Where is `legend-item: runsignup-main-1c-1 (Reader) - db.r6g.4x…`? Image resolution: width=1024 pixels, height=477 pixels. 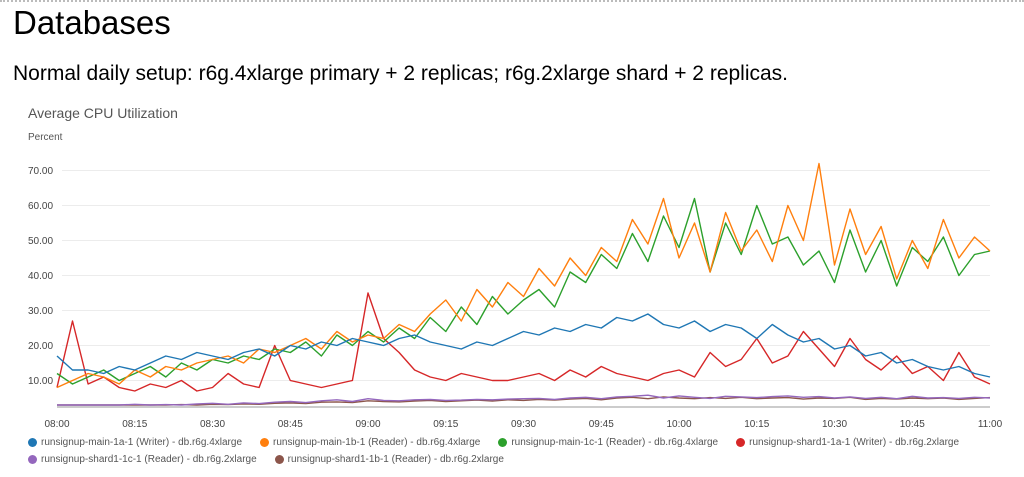
legend-item: runsignup-main-1c-1 (Reader) - db.r6g.4x… is located at coordinates (608, 442).